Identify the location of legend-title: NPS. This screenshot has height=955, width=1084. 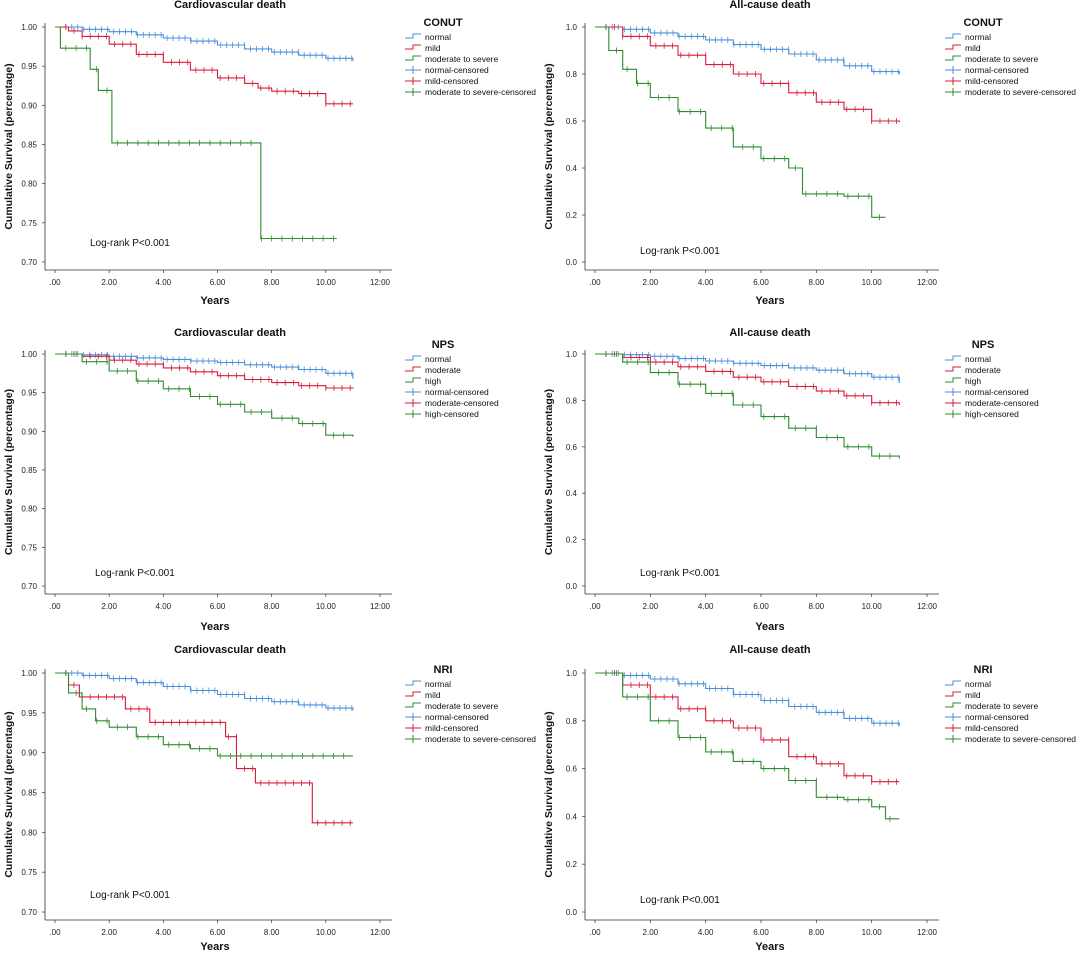
(443, 345).